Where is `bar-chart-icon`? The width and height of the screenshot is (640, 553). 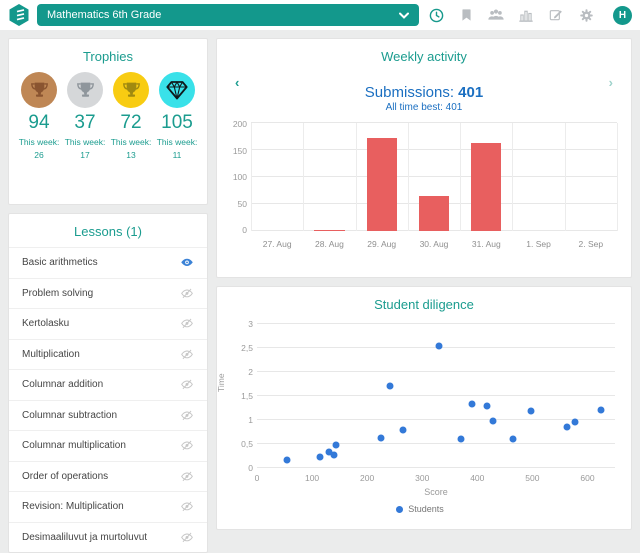
bar-chart-icon is located at coordinates (526, 15).